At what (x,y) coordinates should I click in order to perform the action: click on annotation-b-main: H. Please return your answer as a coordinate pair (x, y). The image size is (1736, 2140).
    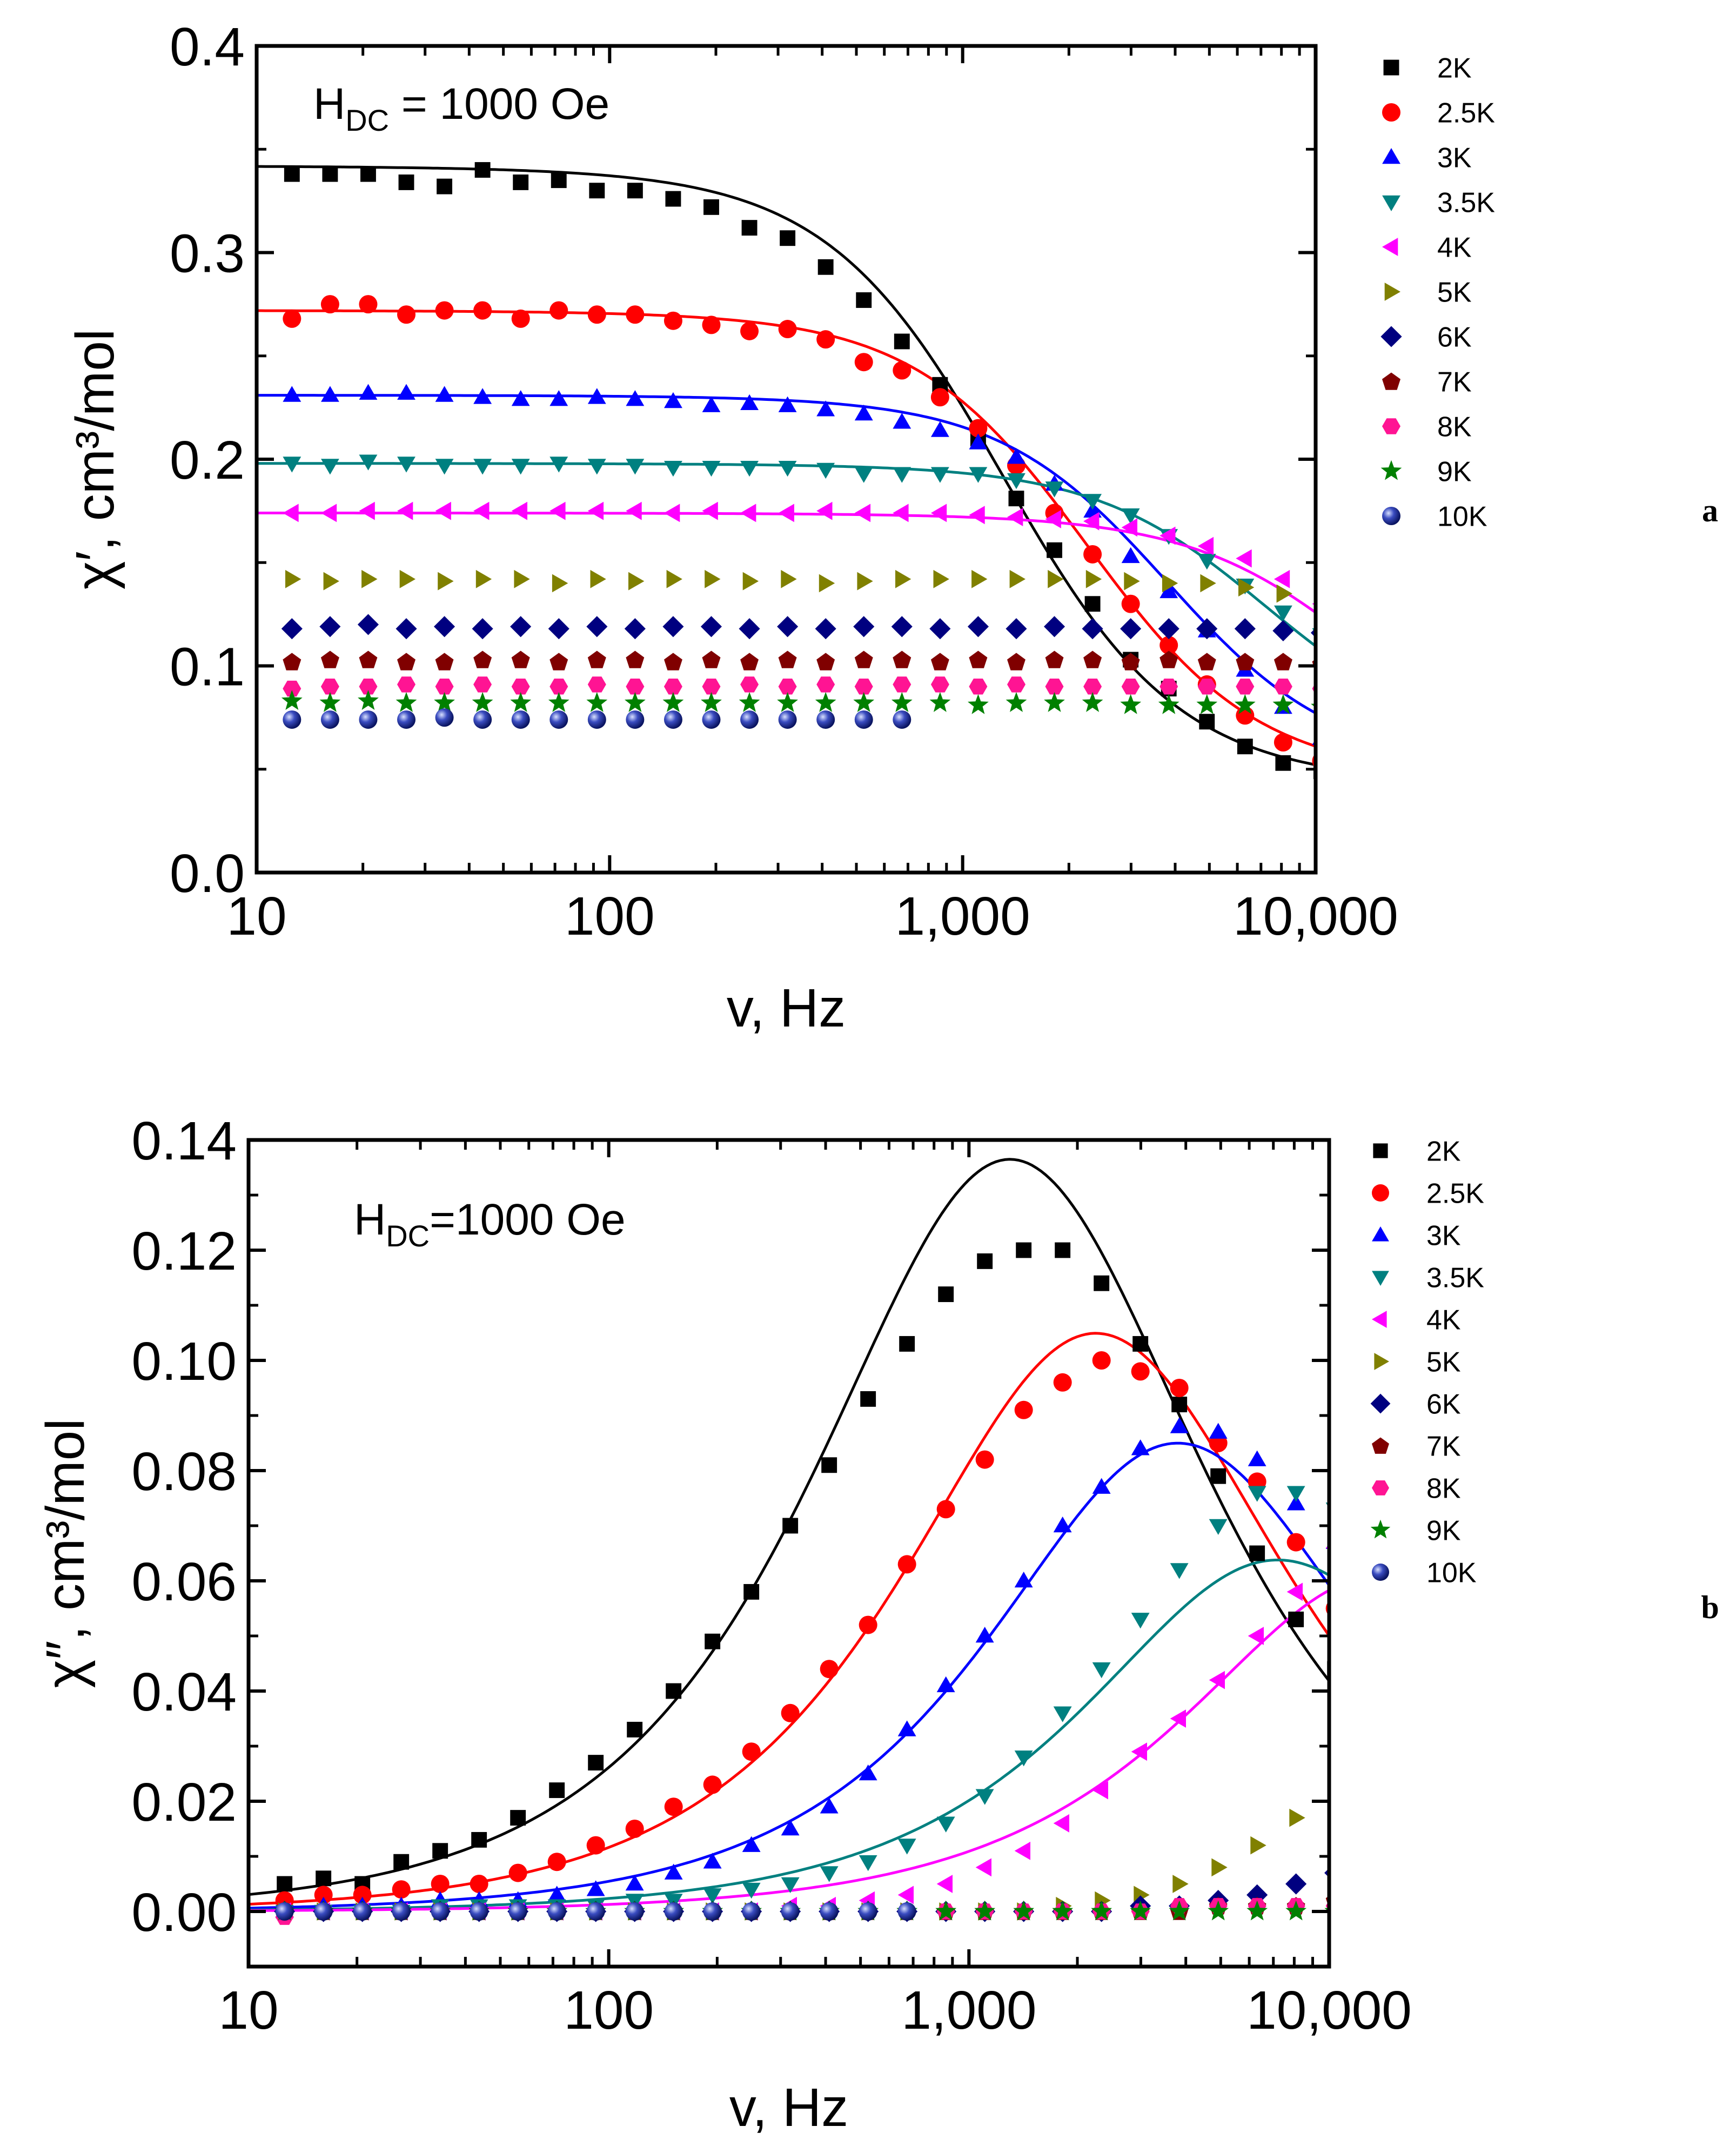
    Looking at the image, I should click on (370, 1220).